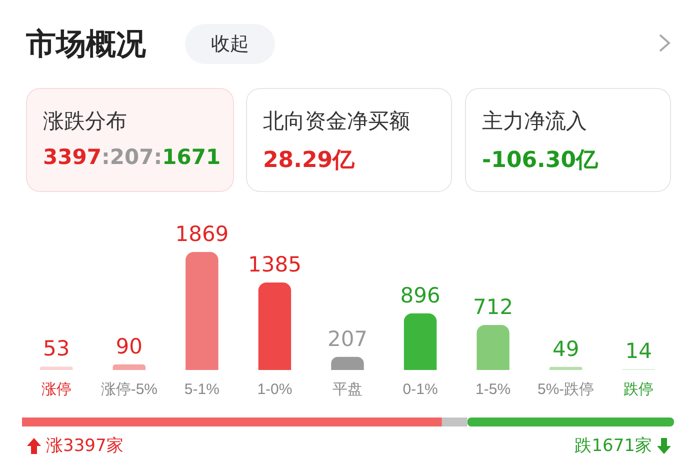  What do you see at coordinates (347, 389) in the screenshot?
I see `x-tick-label: 平盘` at bounding box center [347, 389].